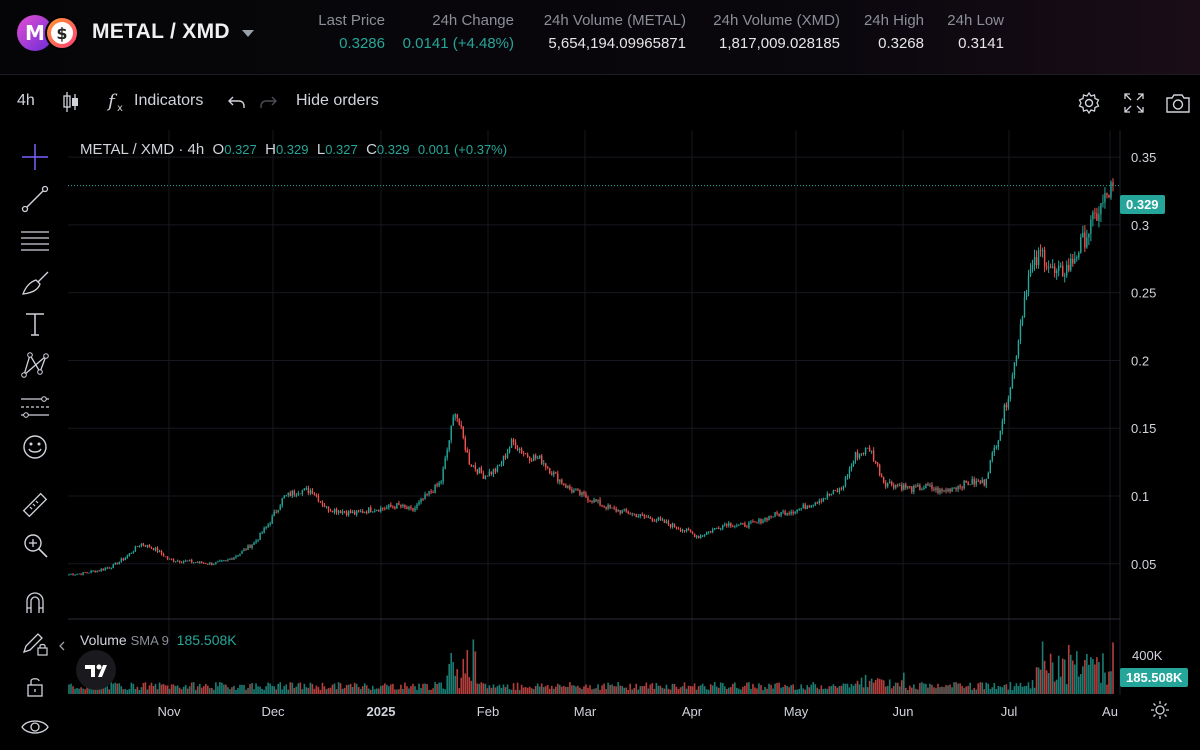  What do you see at coordinates (35, 727) in the screenshot?
I see `eye-icon` at bounding box center [35, 727].